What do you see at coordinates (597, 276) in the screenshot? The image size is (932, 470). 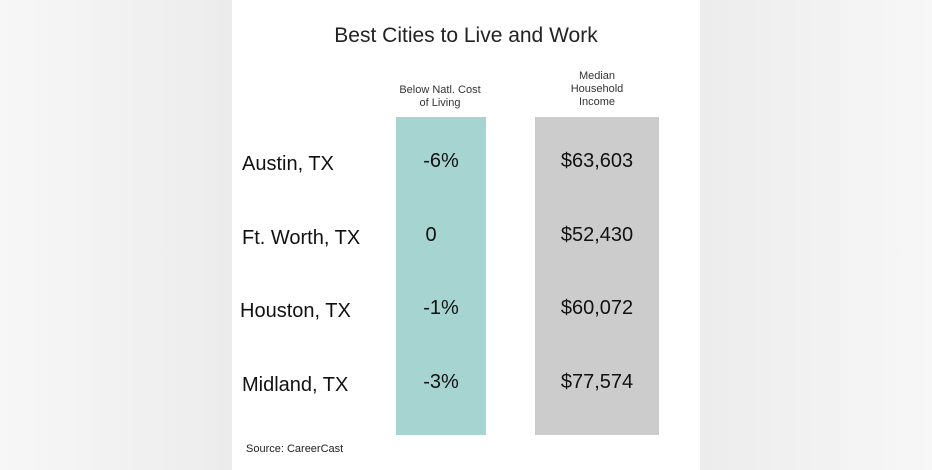 I see `income-column-background` at bounding box center [597, 276].